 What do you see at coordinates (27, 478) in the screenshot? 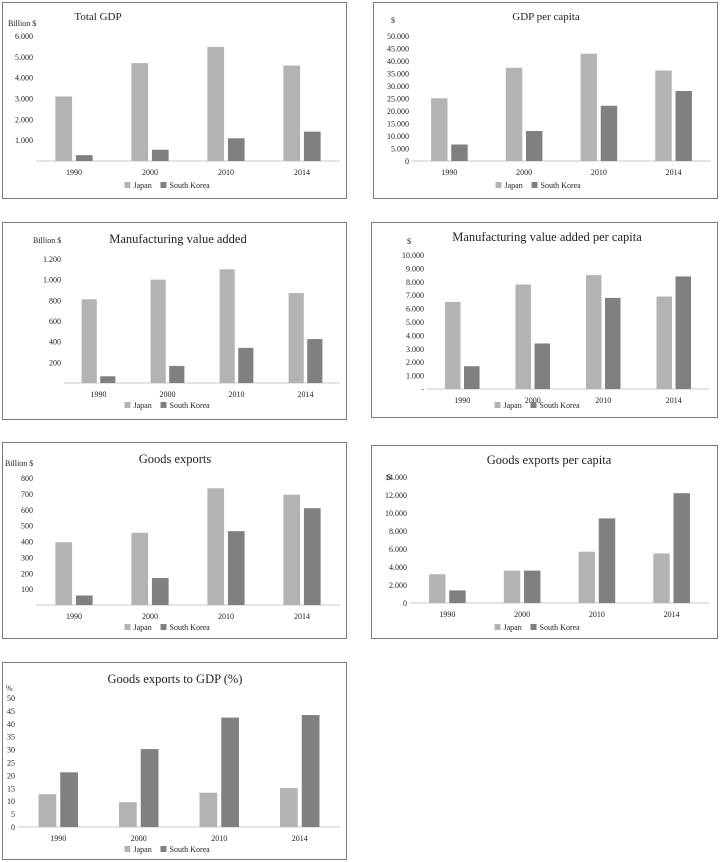
I see `y-tick-label: 800` at bounding box center [27, 478].